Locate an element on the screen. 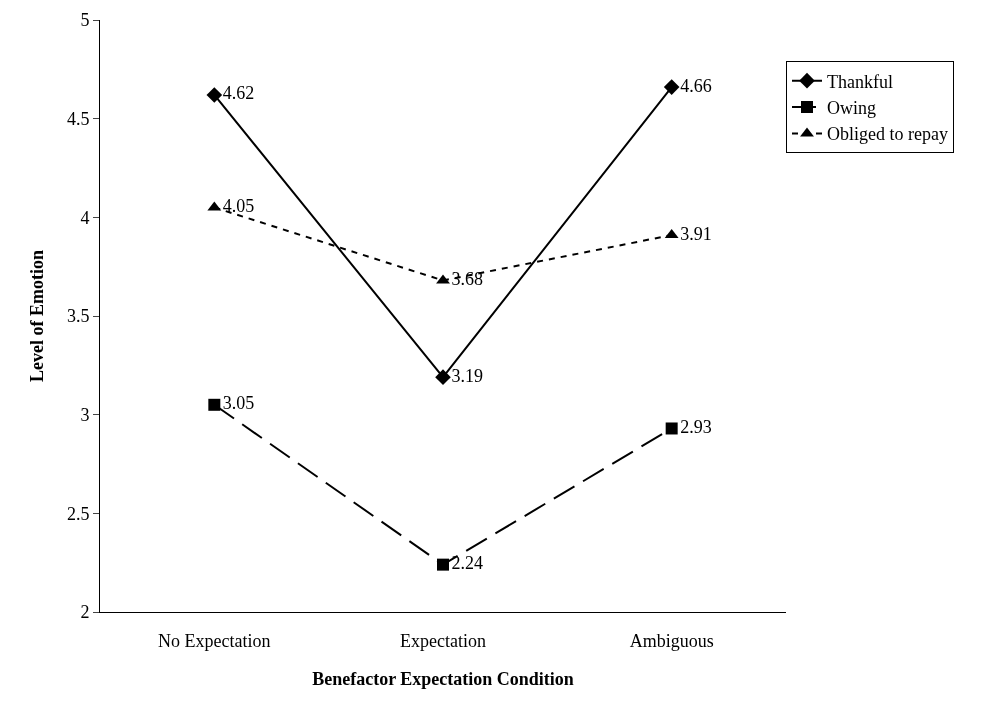  data-label: 4.62 is located at coordinates (238, 93).